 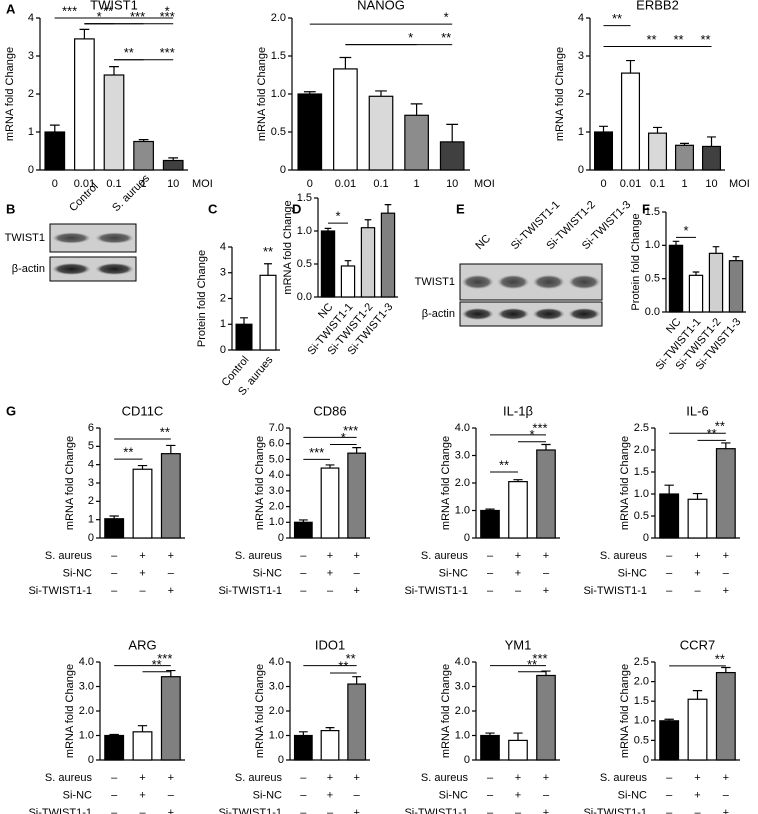 What do you see at coordinates (91, 428) in the screenshot?
I see `y-tick-label: 6` at bounding box center [91, 428].